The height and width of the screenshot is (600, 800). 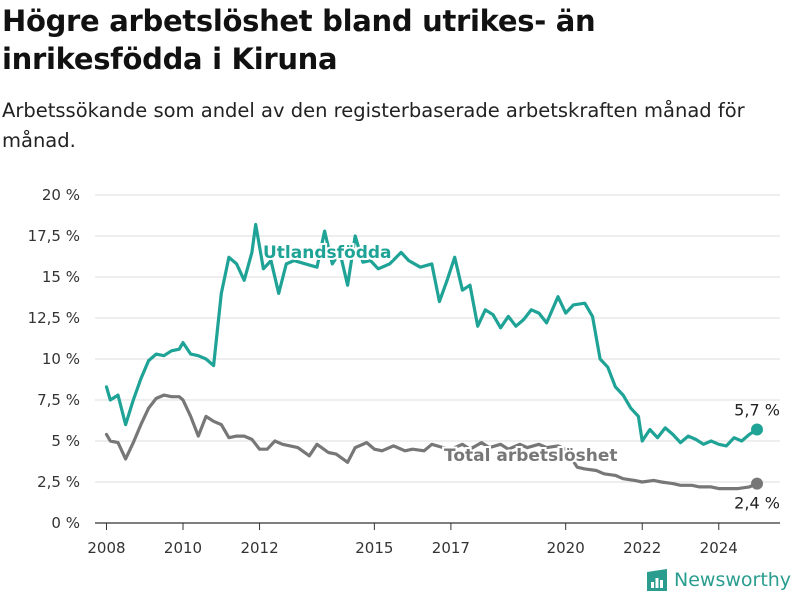 I want to click on y-tick-label: 17,5 %, so click(x=54, y=236).